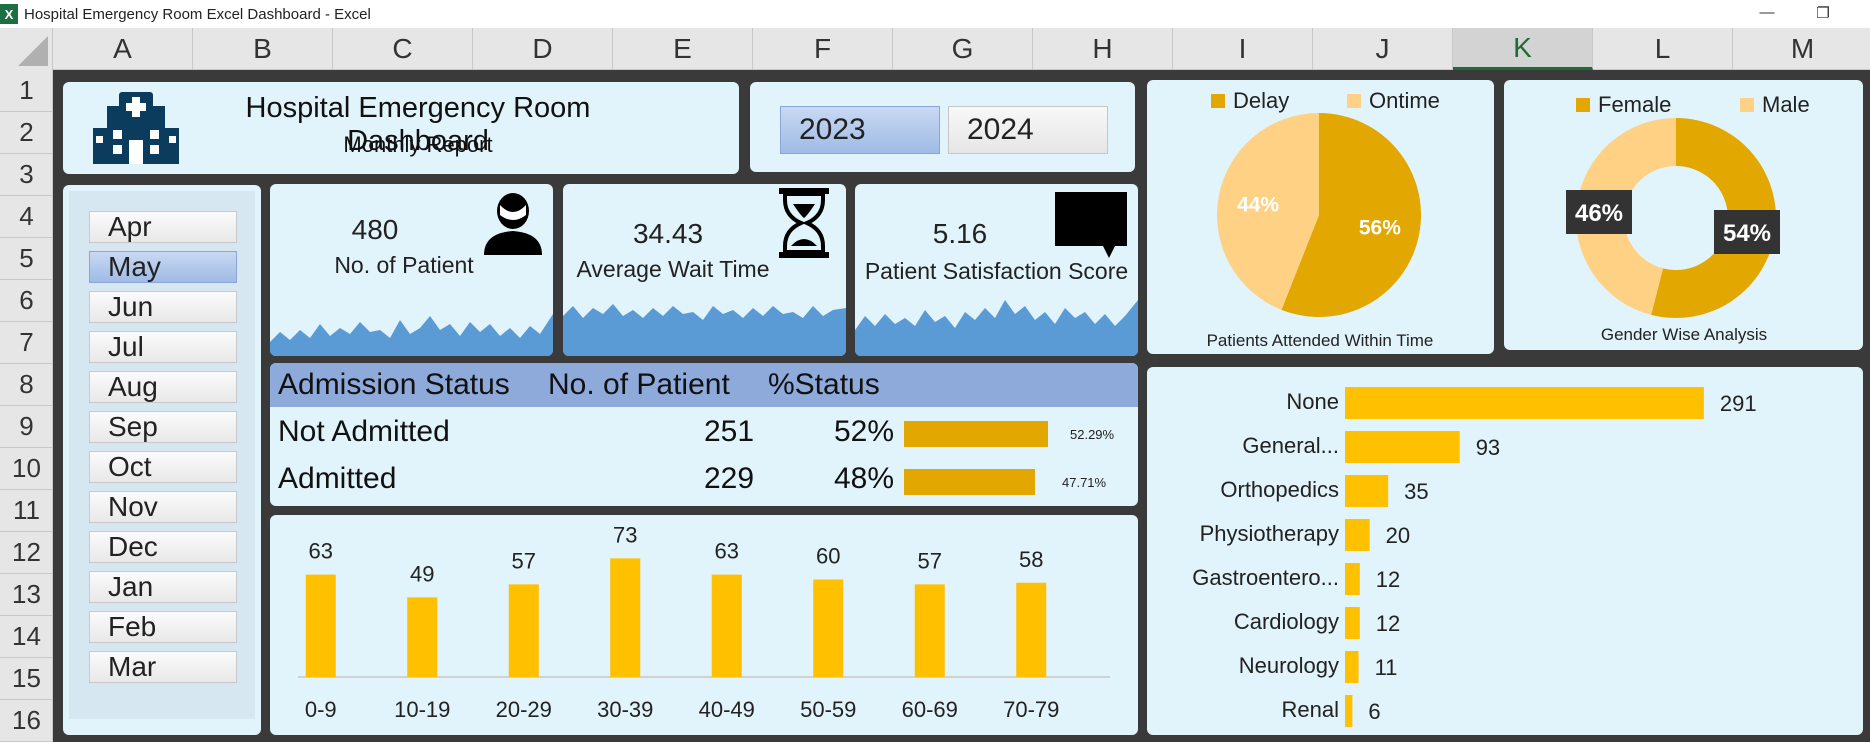 The height and width of the screenshot is (742, 1870). I want to click on month-button-jul: Jul, so click(163, 347).